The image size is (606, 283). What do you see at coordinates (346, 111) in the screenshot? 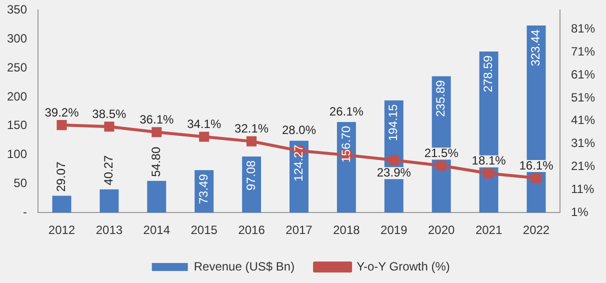
I see `data-label: 26.1%` at bounding box center [346, 111].